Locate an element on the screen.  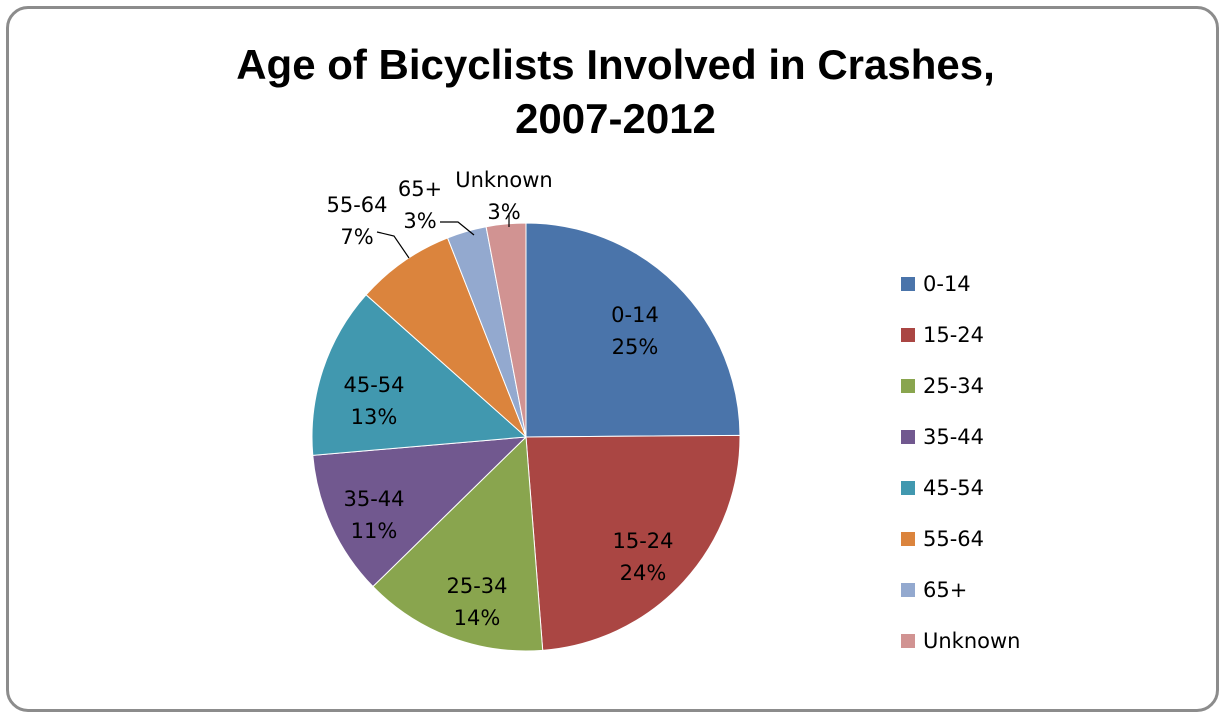
data-label-category-45-54: 45-54 is located at coordinates (373, 385).